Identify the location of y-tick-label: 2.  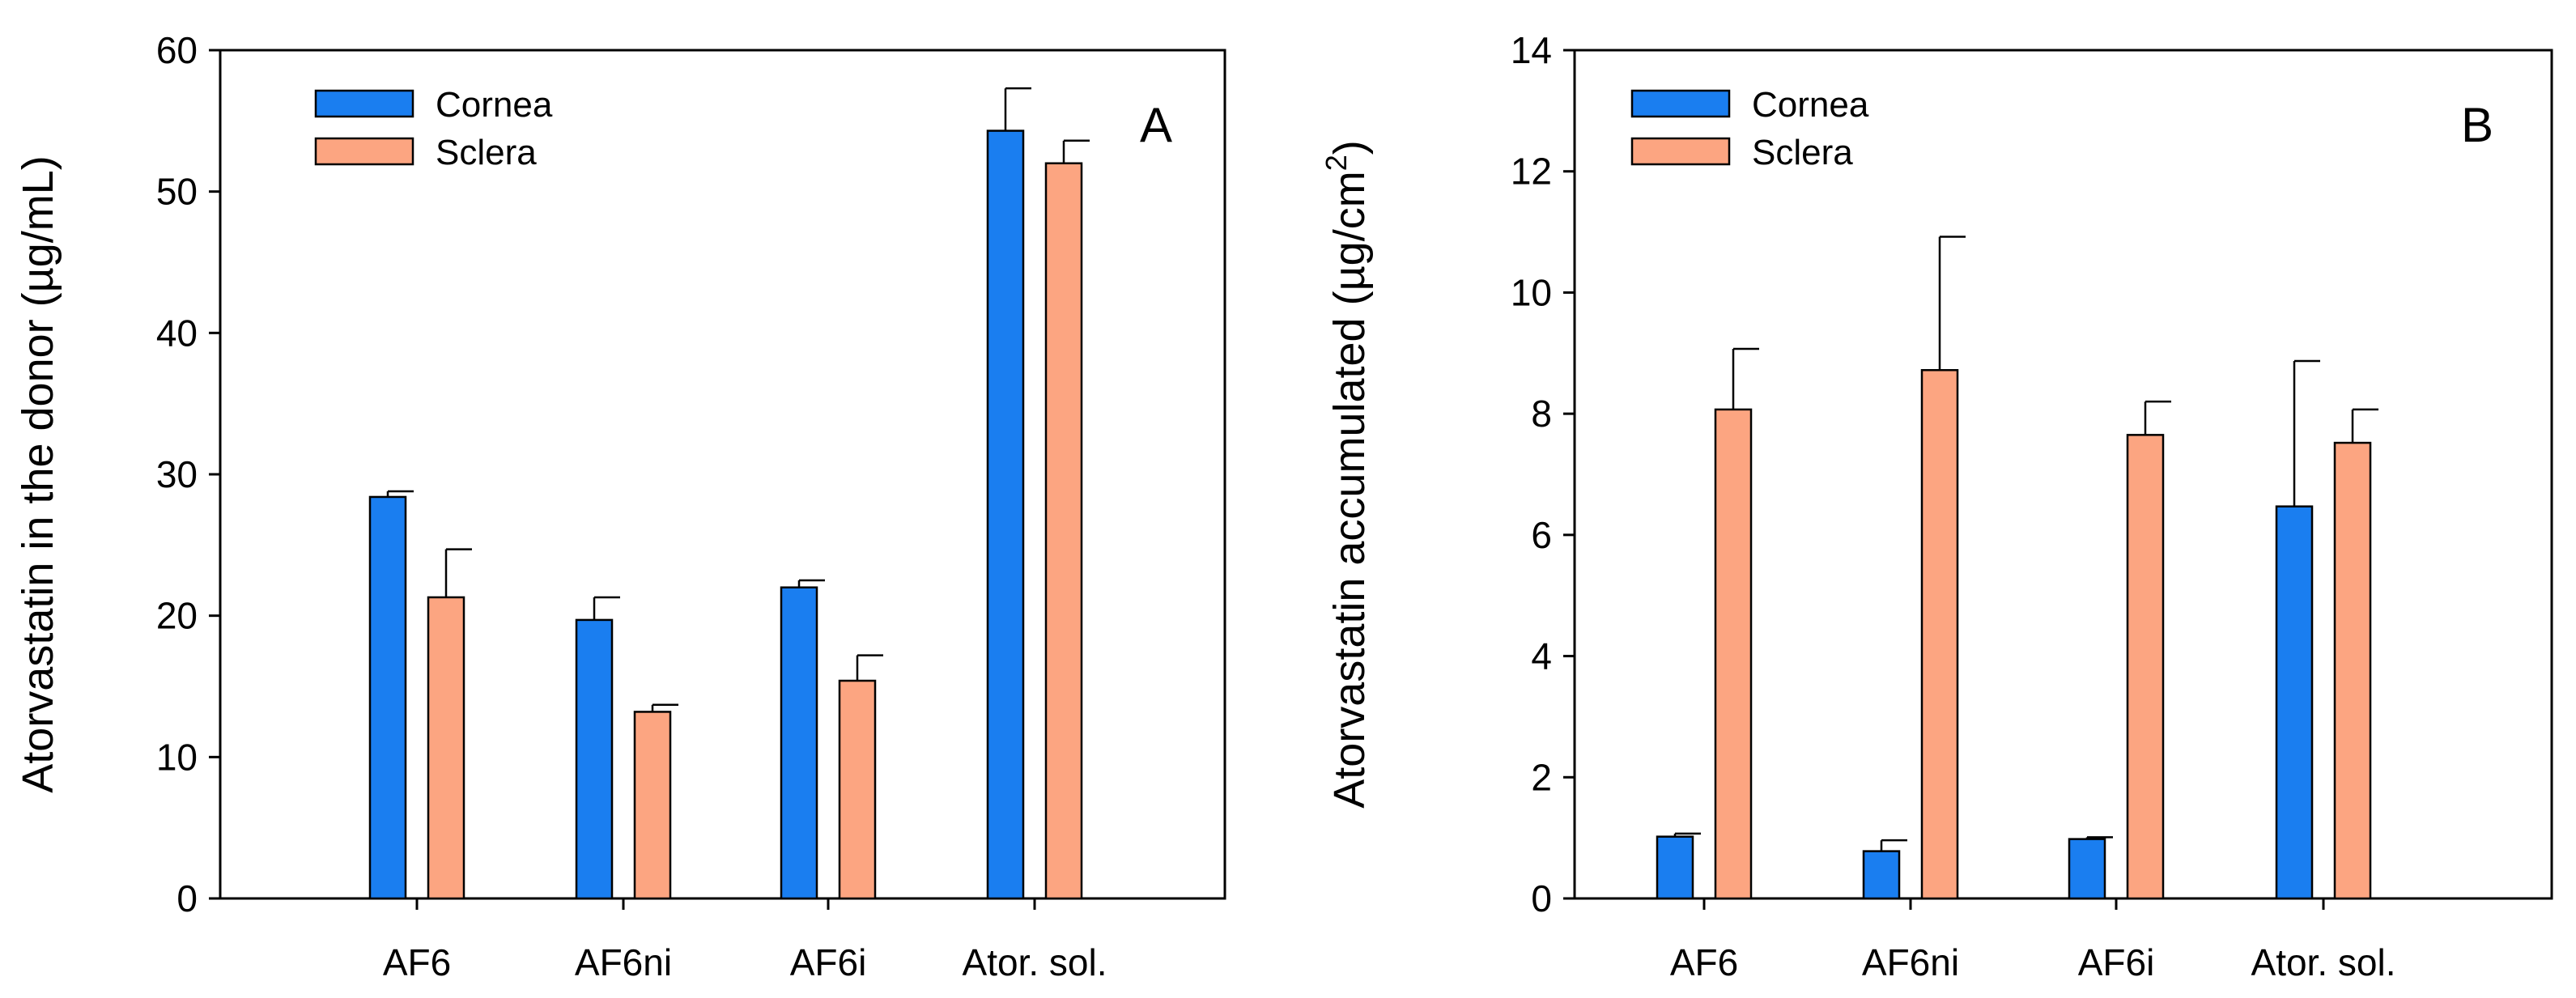
(1541, 777).